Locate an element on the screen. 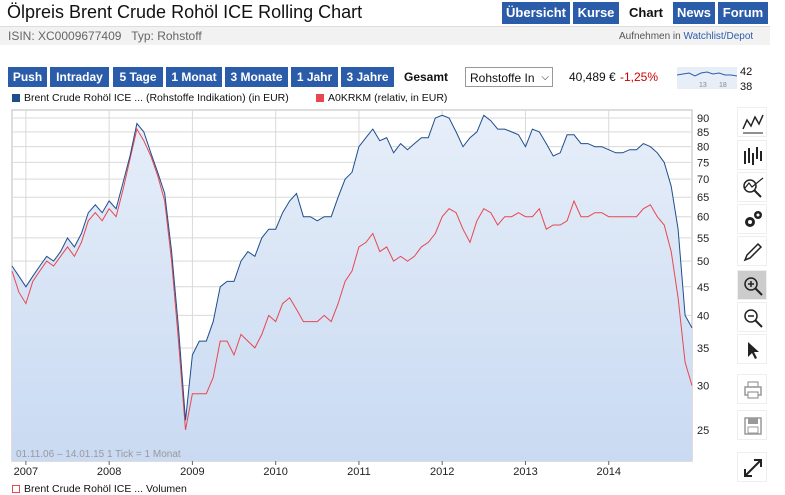 This screenshot has width=785, height=495. tool-ohlc-chart is located at coordinates (752, 155).